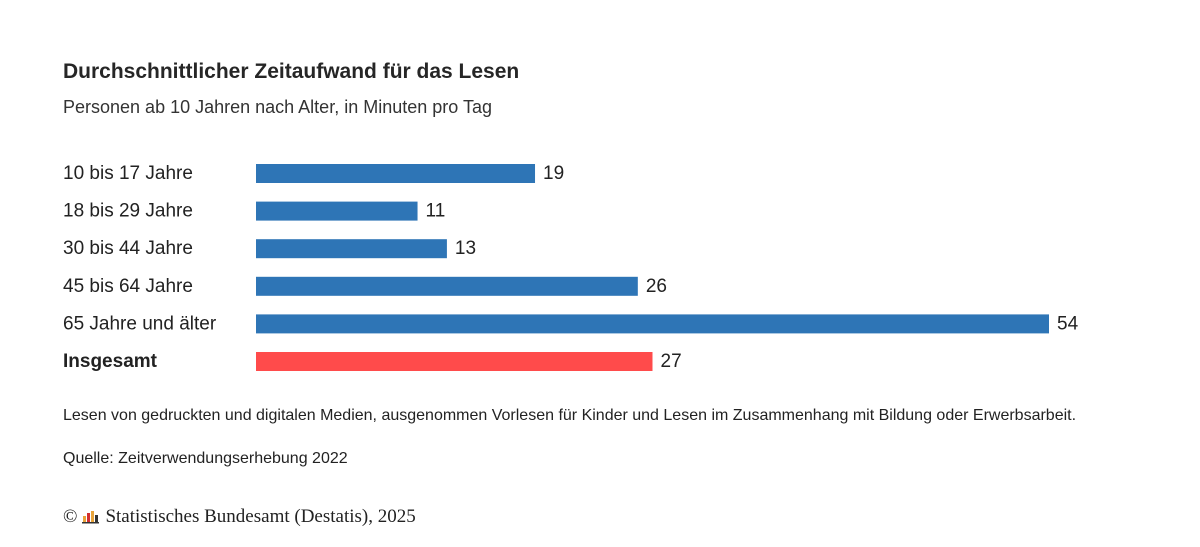  Describe the element at coordinates (128, 173) in the screenshot. I see `category-label: 10 bis 17 Jahre` at that location.